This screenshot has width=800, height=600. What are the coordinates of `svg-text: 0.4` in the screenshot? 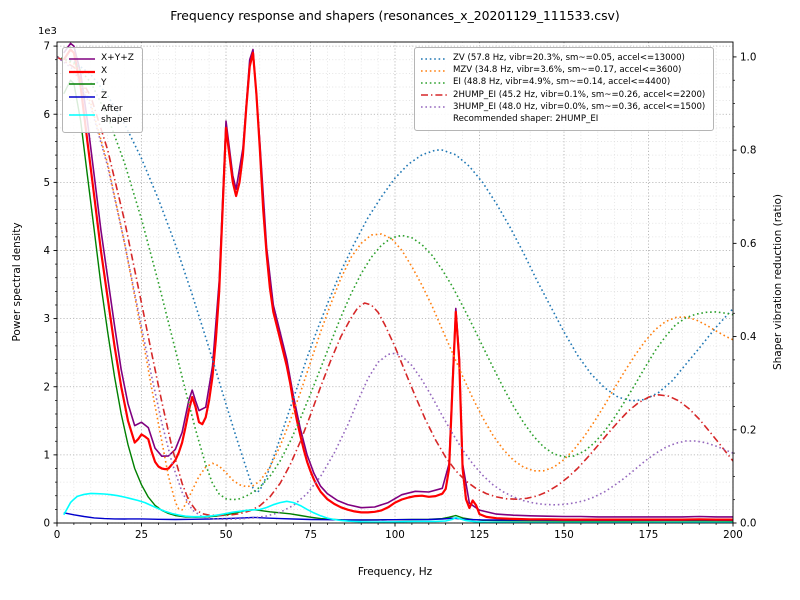 It's located at (748, 337).